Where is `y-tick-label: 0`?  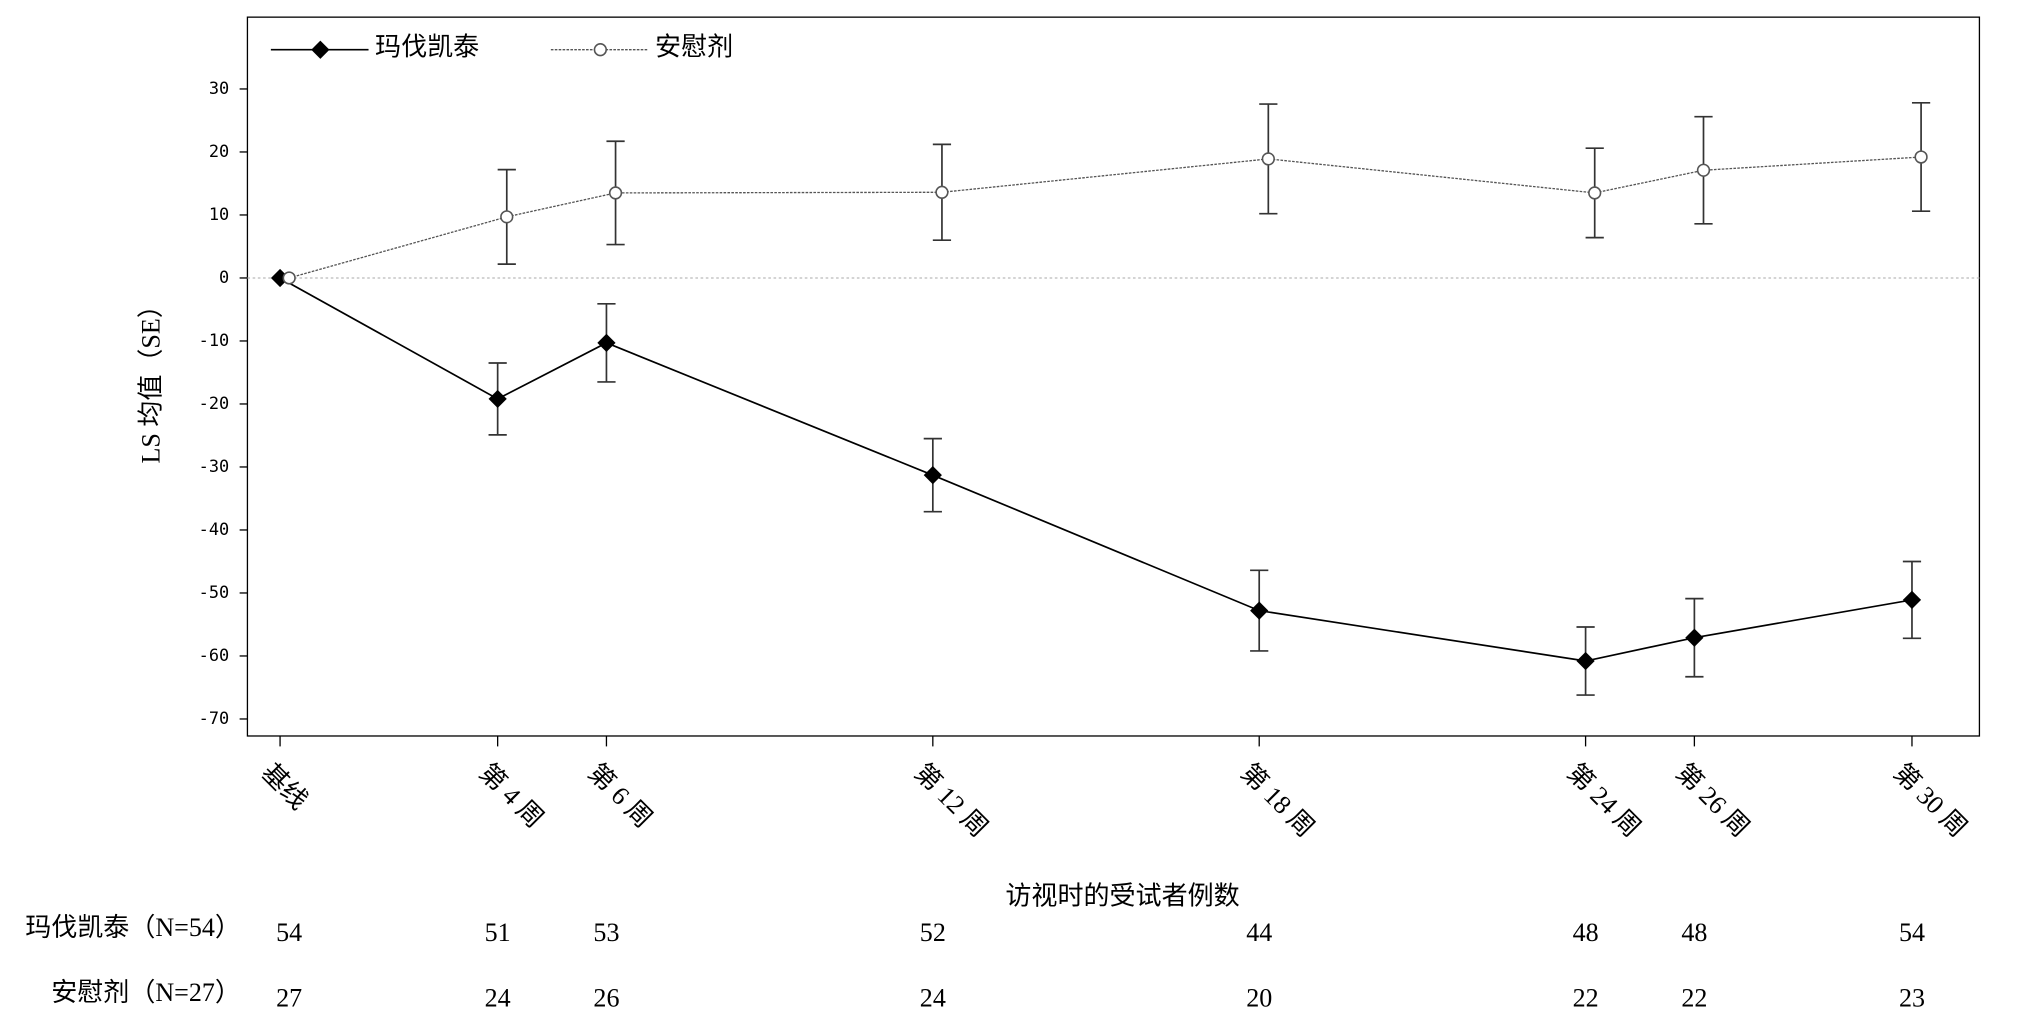 y-tick-label: 0 is located at coordinates (224, 277).